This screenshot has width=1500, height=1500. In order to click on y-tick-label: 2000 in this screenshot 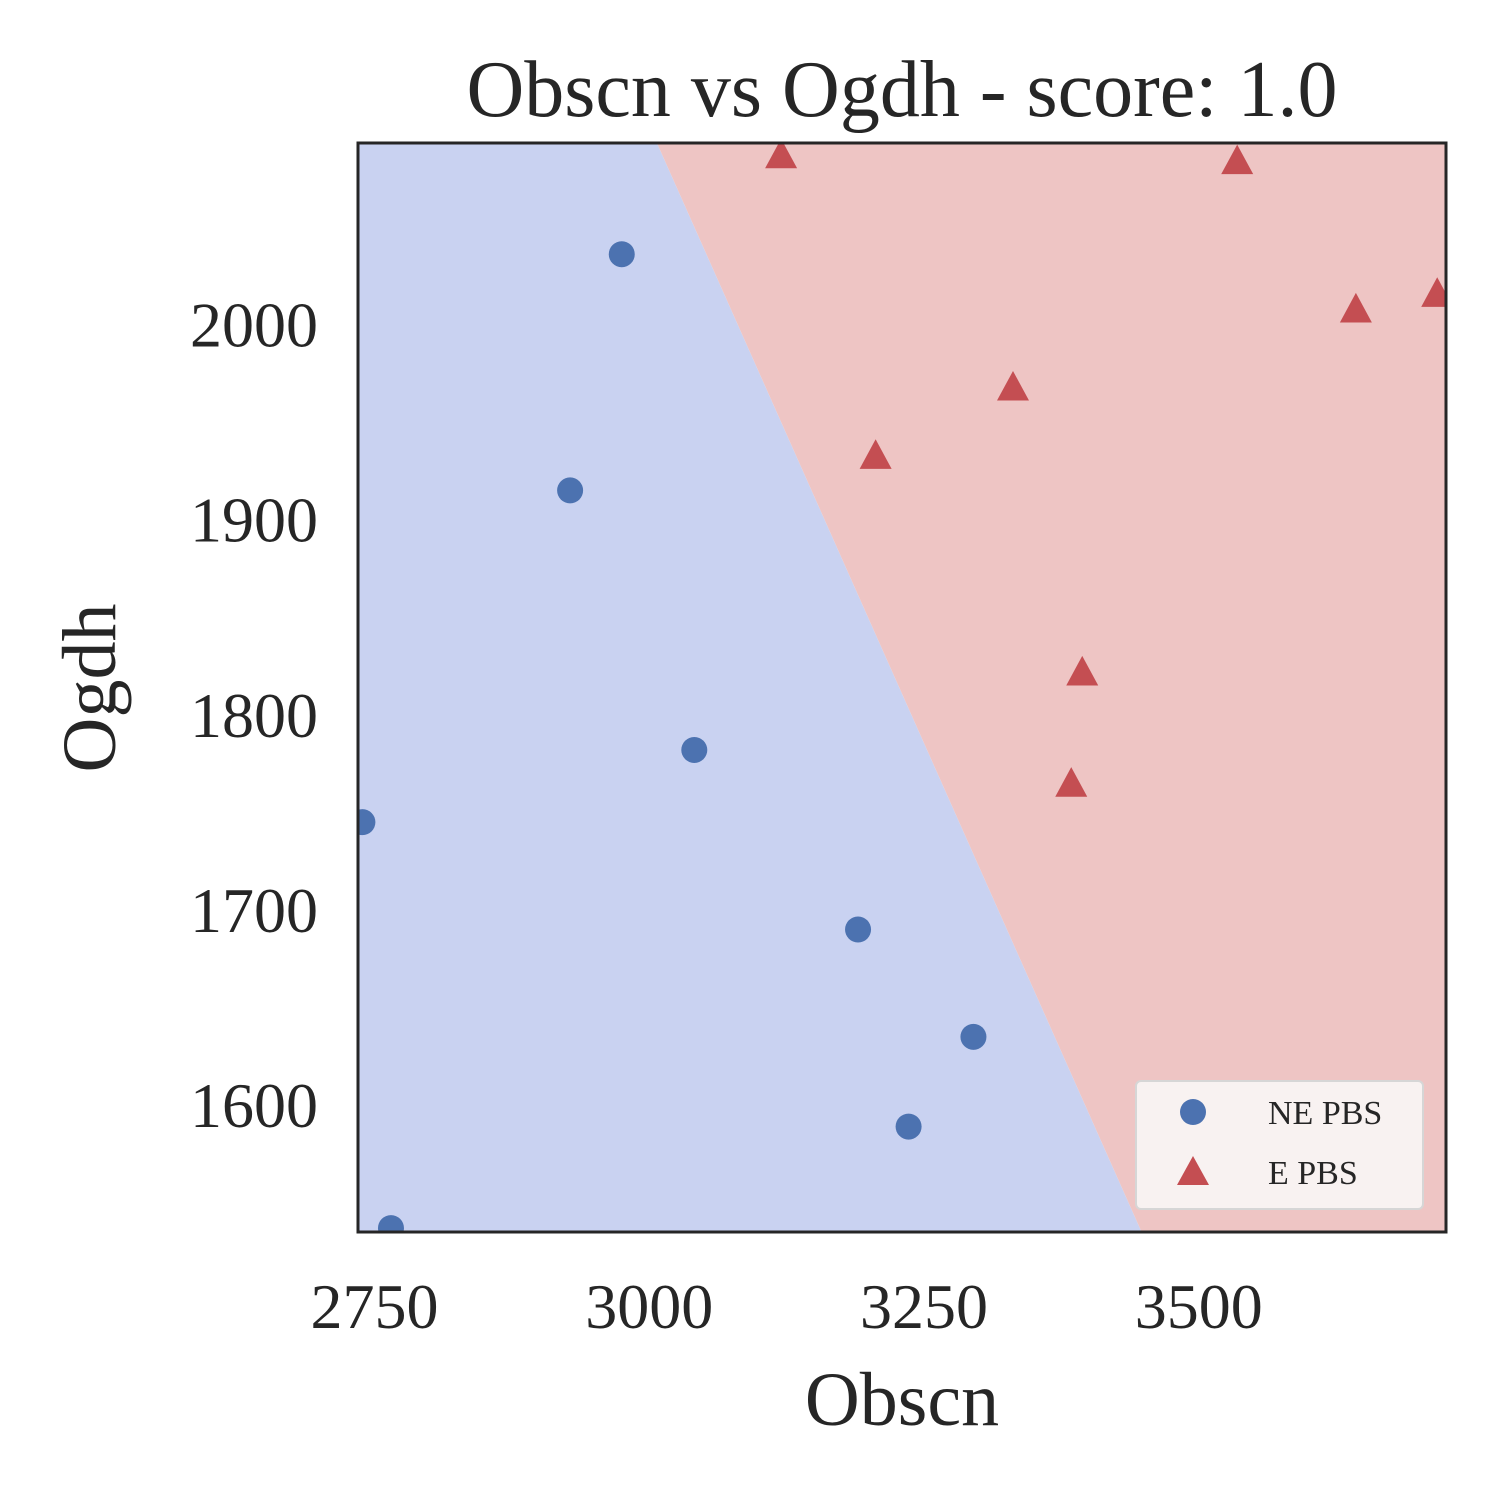, I will do `click(254, 325)`.